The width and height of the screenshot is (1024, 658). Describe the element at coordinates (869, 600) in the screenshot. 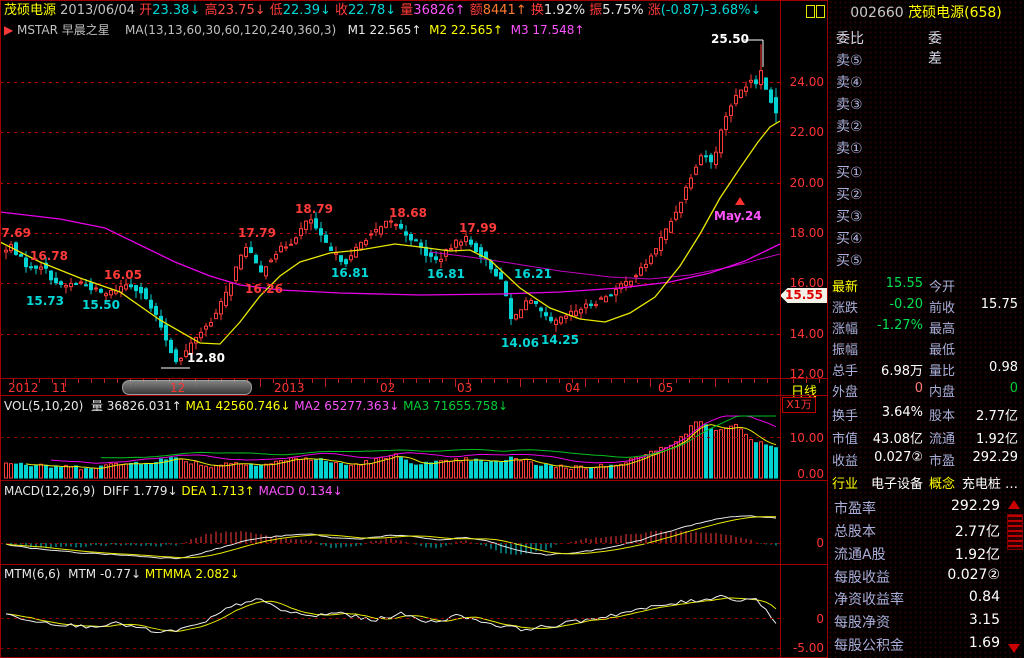

I see `financial-label: 净资收益率` at that location.